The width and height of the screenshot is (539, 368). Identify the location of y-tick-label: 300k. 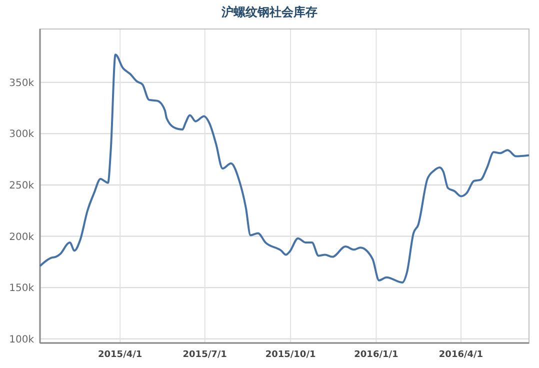
(21, 134).